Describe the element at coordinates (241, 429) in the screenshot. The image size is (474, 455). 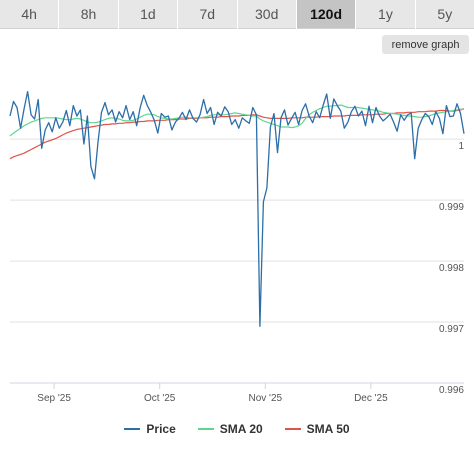
I see `legend-label-sma20: SMA 20` at that location.